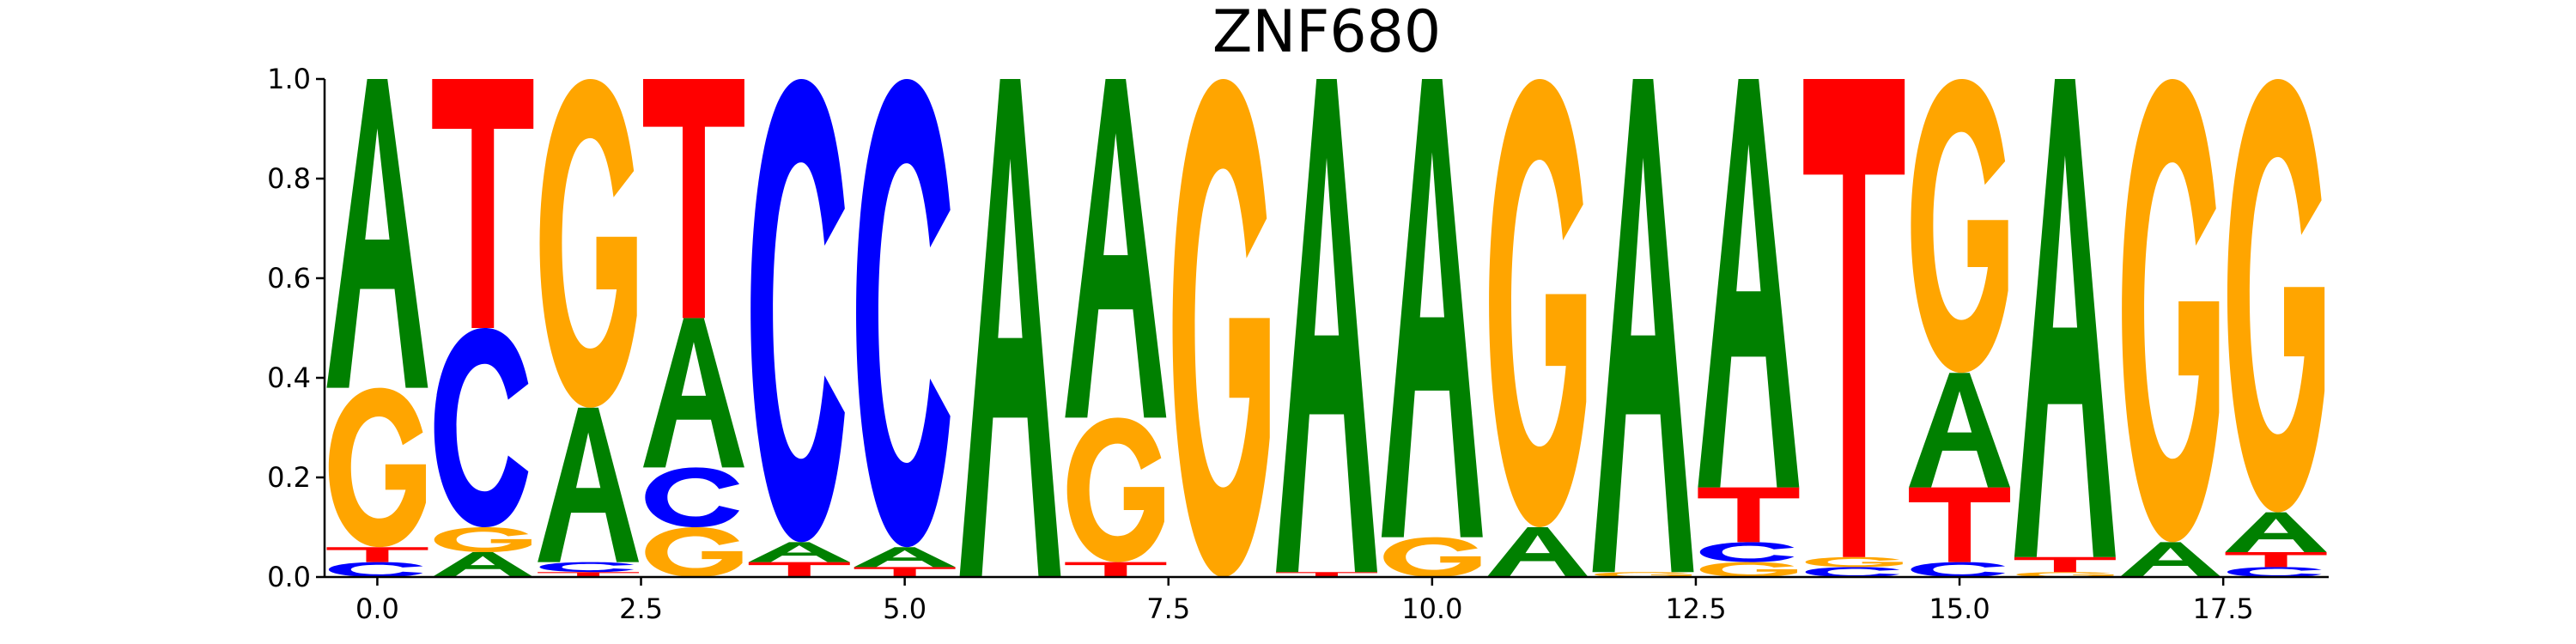 The width and height of the screenshot is (2576, 644). I want to click on chart-title: ZNF680, so click(1327, 33).